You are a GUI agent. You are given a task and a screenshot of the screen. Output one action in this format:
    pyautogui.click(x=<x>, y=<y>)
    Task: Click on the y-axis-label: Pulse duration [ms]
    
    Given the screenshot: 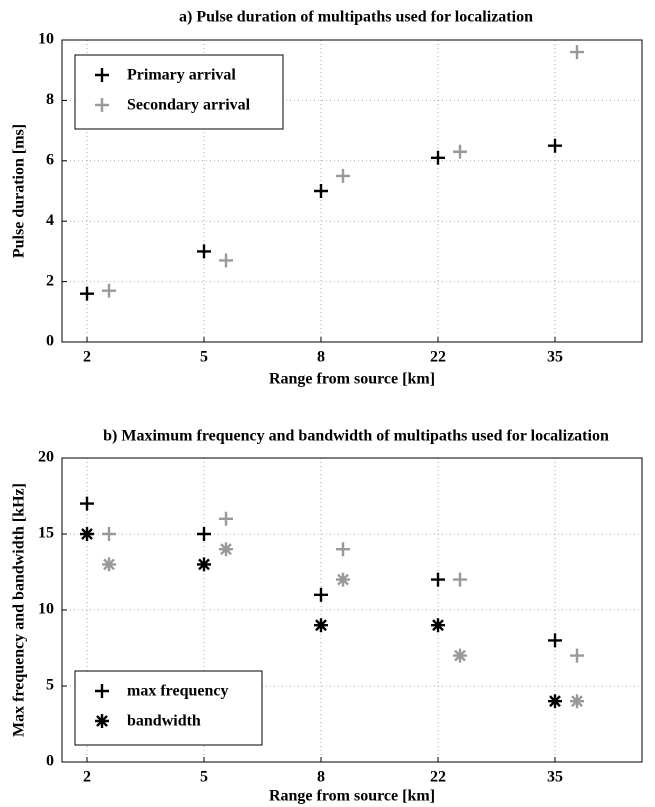 What is the action you would take?
    pyautogui.click(x=19, y=191)
    